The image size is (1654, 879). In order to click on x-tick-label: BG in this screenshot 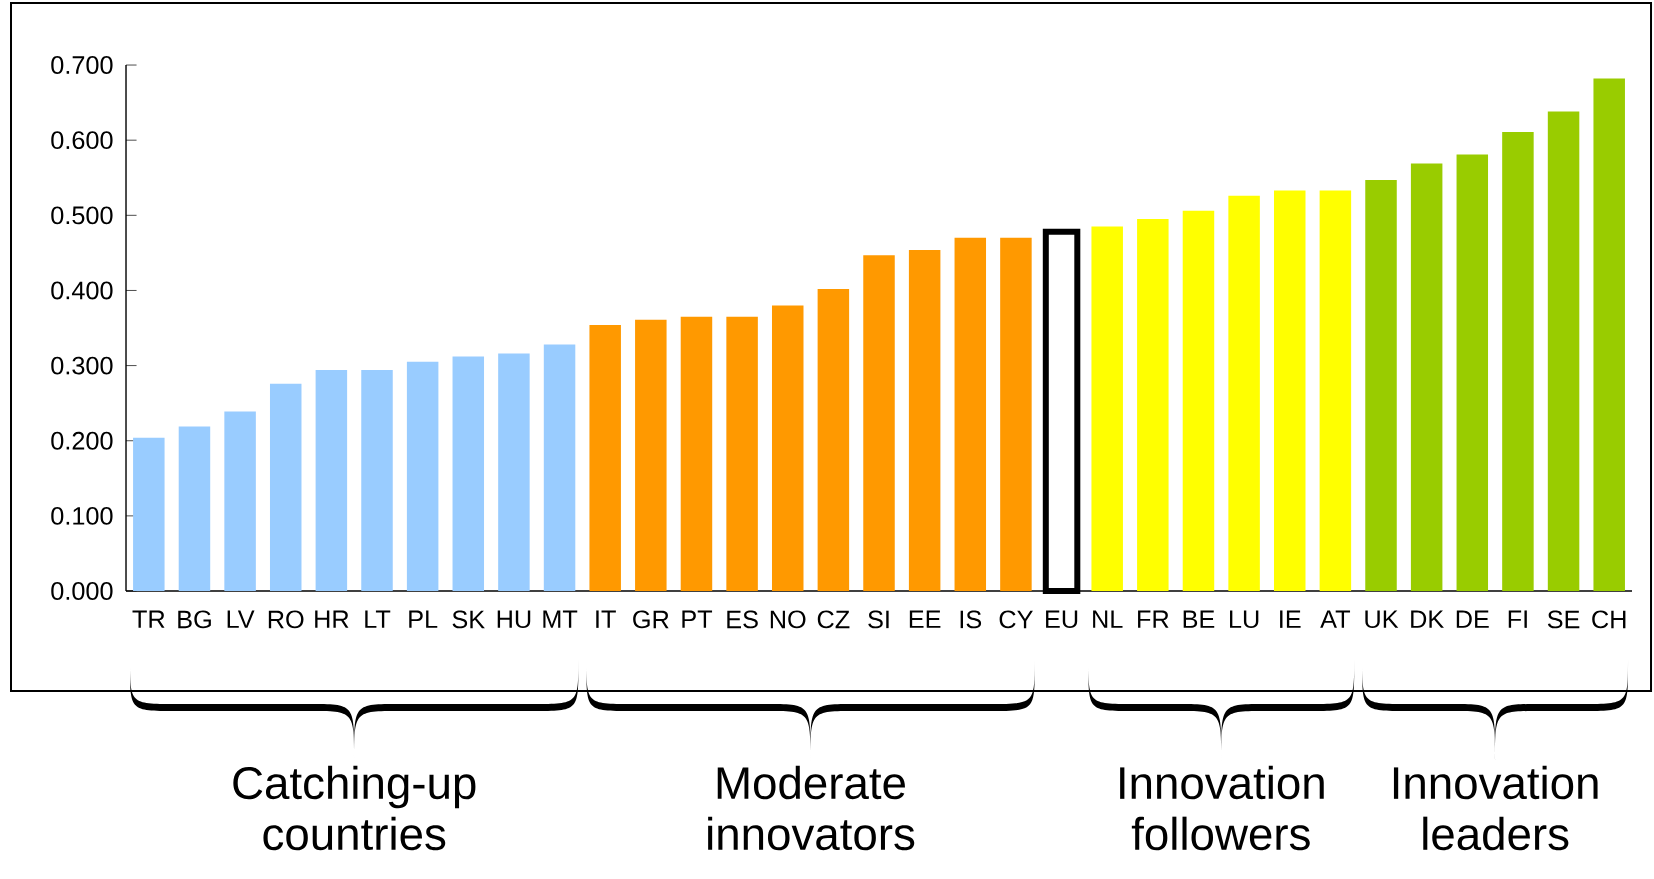, I will do `click(194, 619)`.